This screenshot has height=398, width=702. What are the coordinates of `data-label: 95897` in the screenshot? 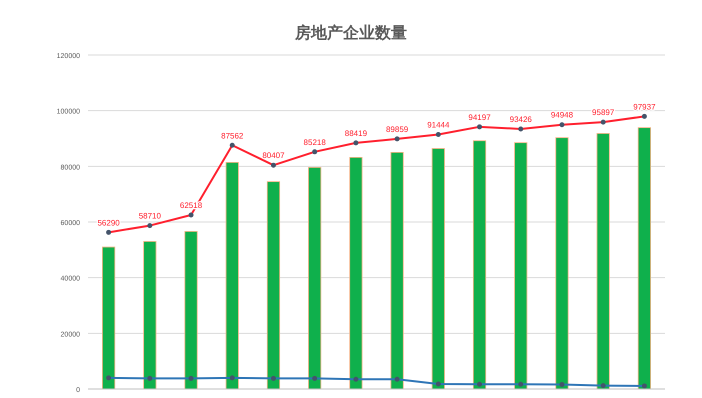 It's located at (603, 113).